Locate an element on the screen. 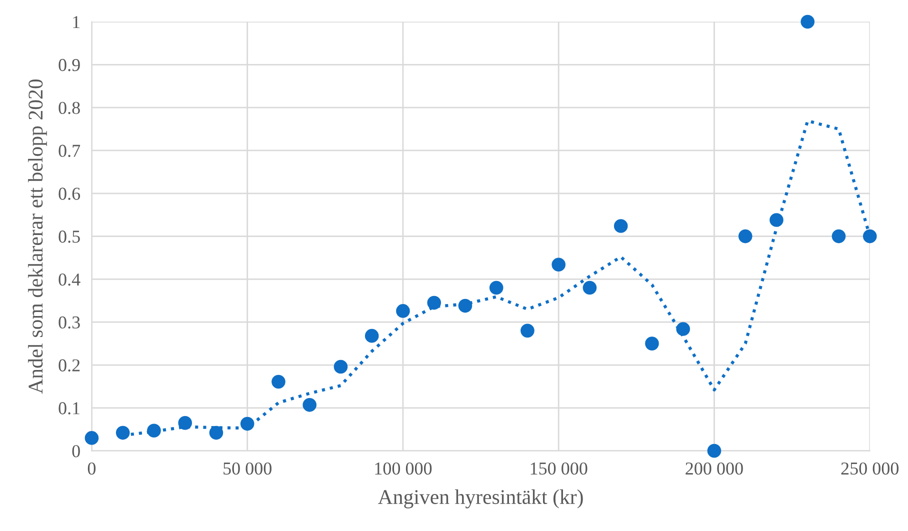  y-tick-label: 0.3 is located at coordinates (69, 322).